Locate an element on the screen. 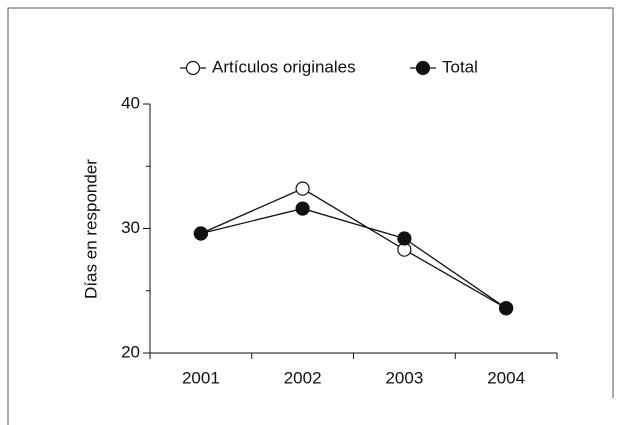  x-tick-label: 2001 is located at coordinates (201, 377).